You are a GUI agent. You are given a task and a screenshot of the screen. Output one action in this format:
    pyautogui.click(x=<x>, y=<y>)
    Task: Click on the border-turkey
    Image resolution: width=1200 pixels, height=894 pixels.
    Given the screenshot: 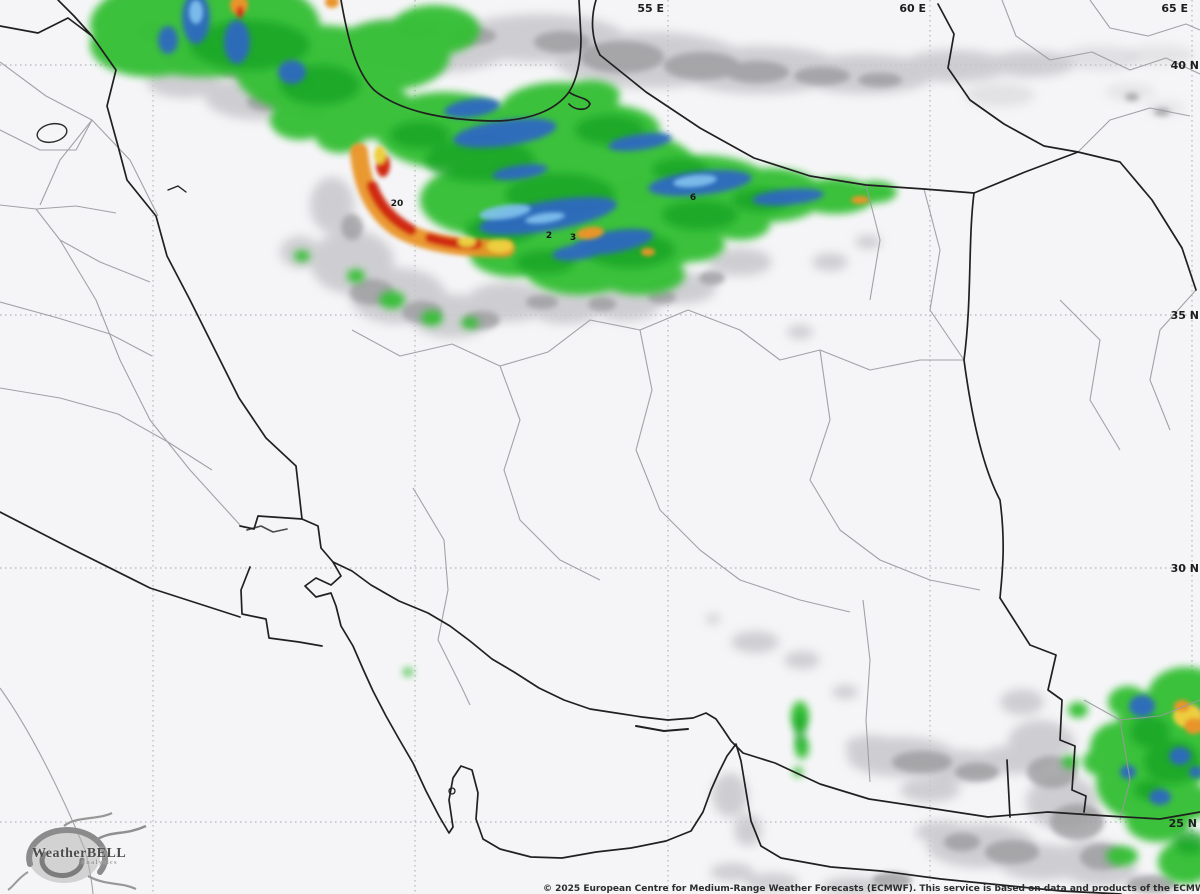 What is the action you would take?
    pyautogui.click(x=46, y=18)
    